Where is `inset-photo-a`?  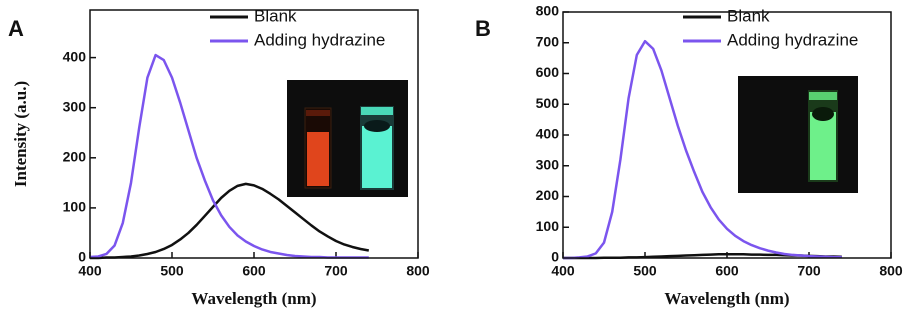 inset-photo-a is located at coordinates (347, 138).